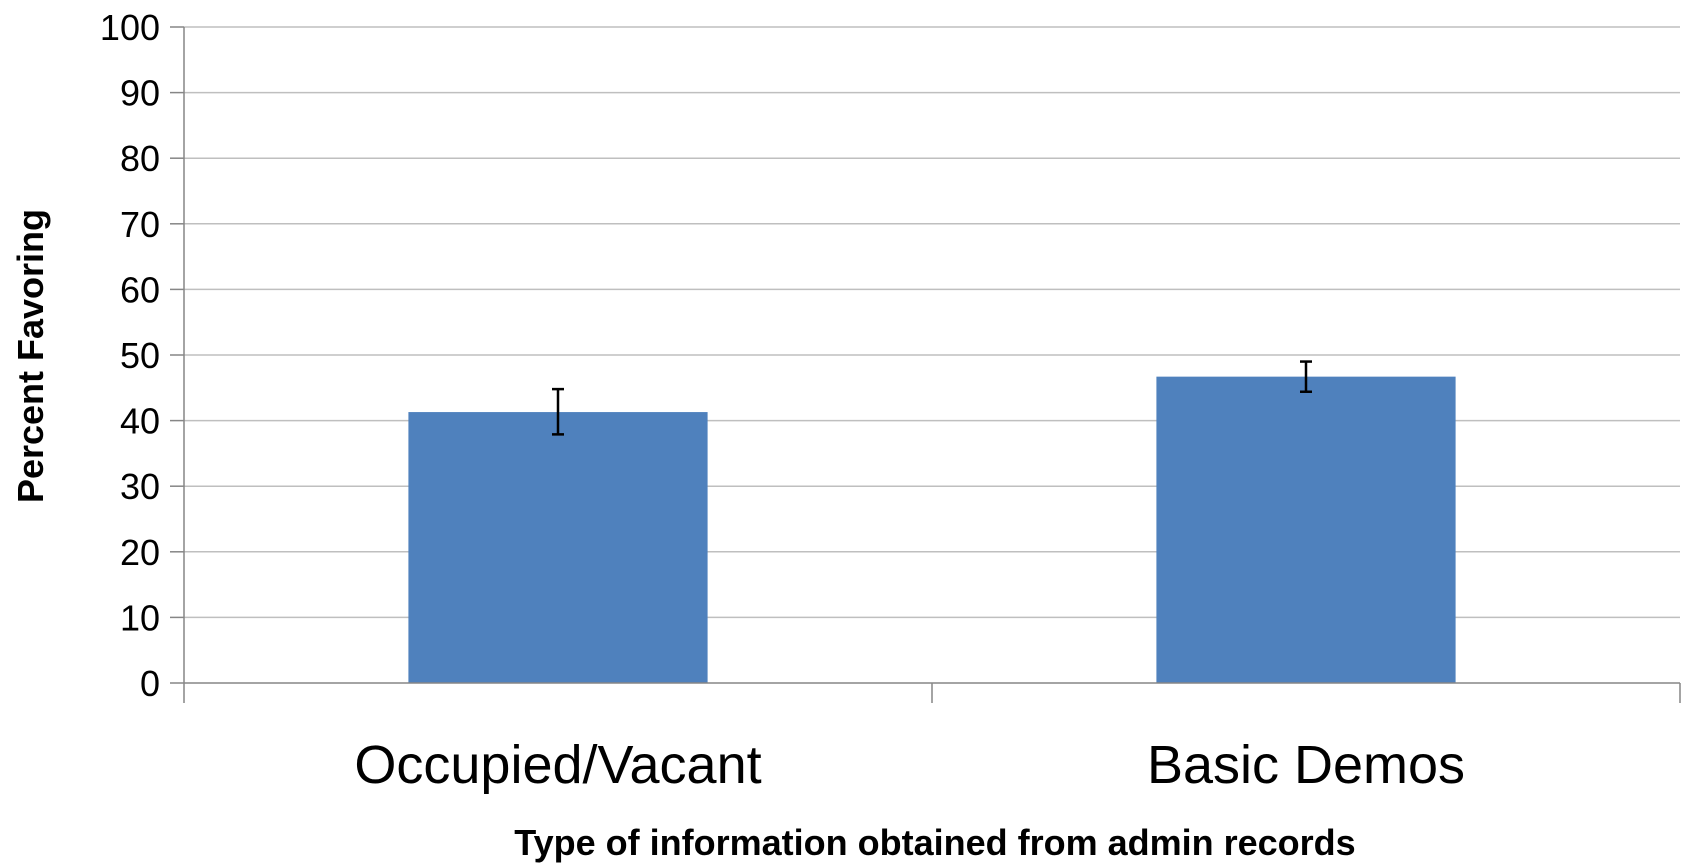 The height and width of the screenshot is (863, 1685). I want to click on y-tick-label: 80, so click(140, 158).